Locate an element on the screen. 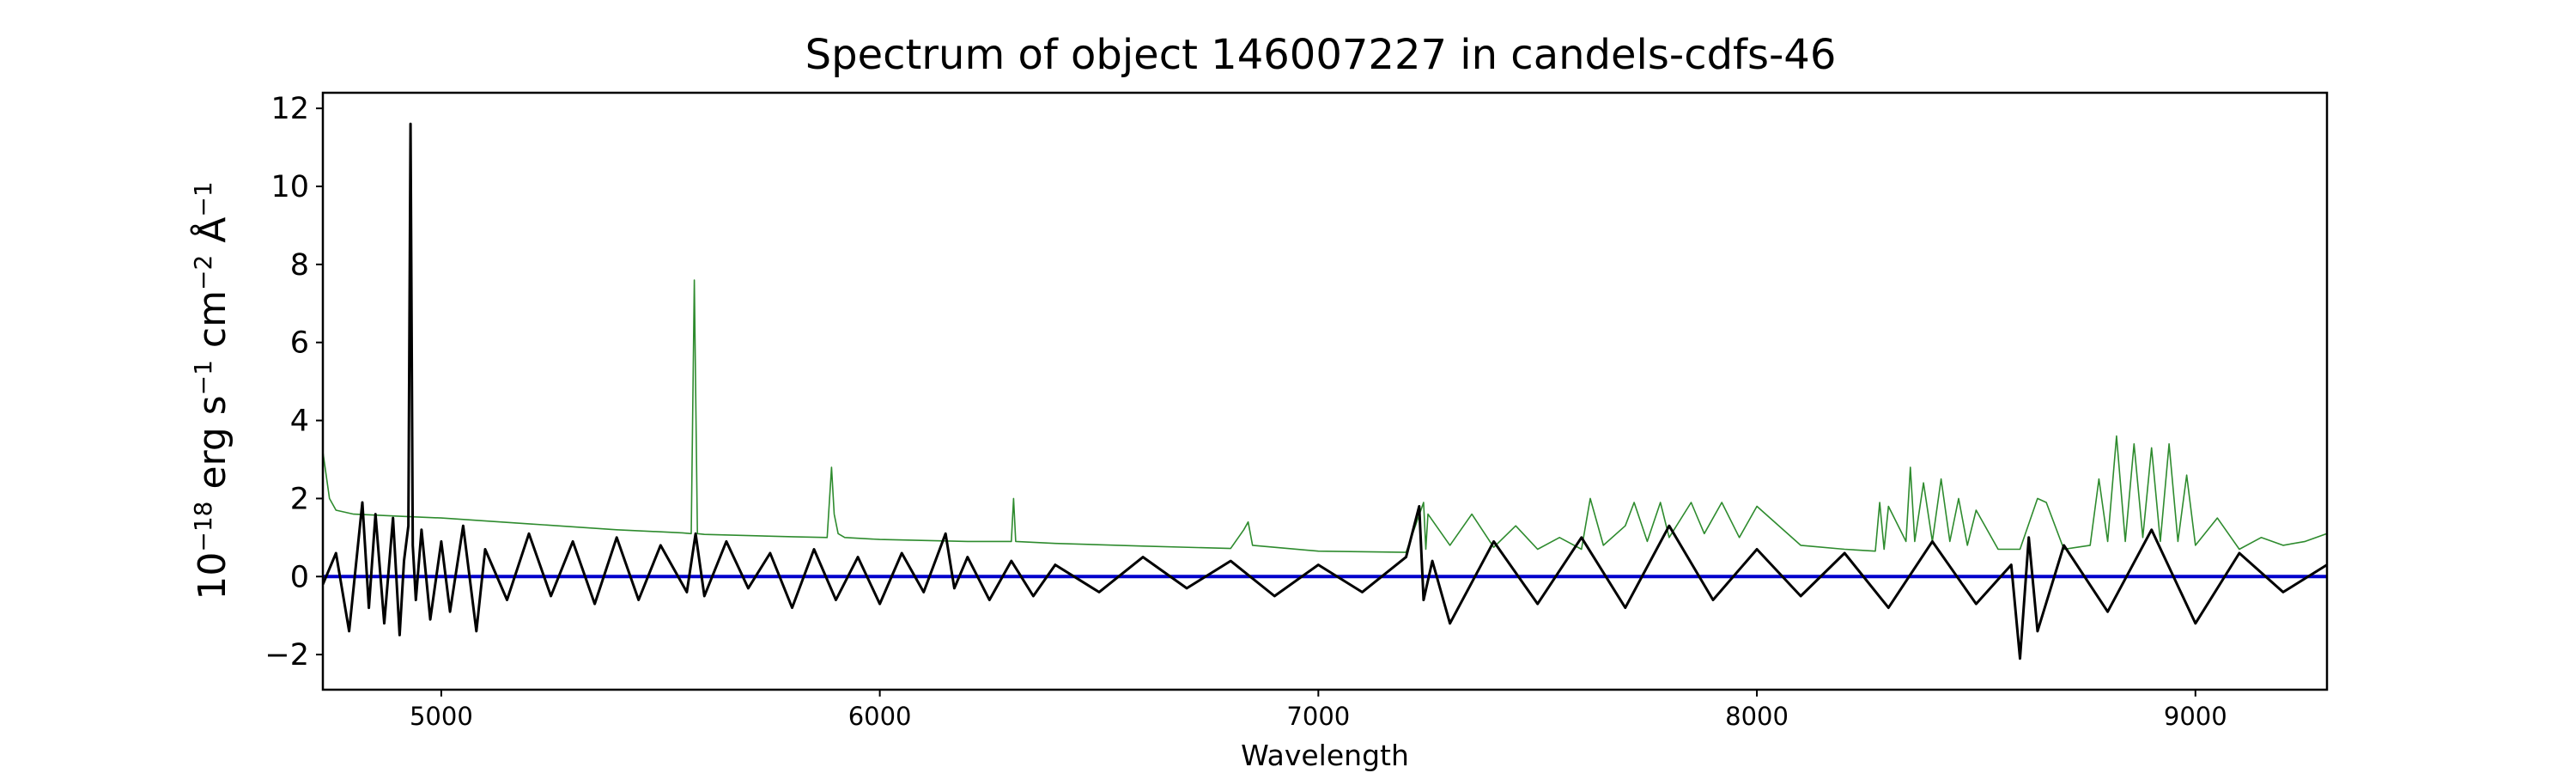  x-axis-ticks: 5000 6000 7000 8000 9000 is located at coordinates (1319, 710).